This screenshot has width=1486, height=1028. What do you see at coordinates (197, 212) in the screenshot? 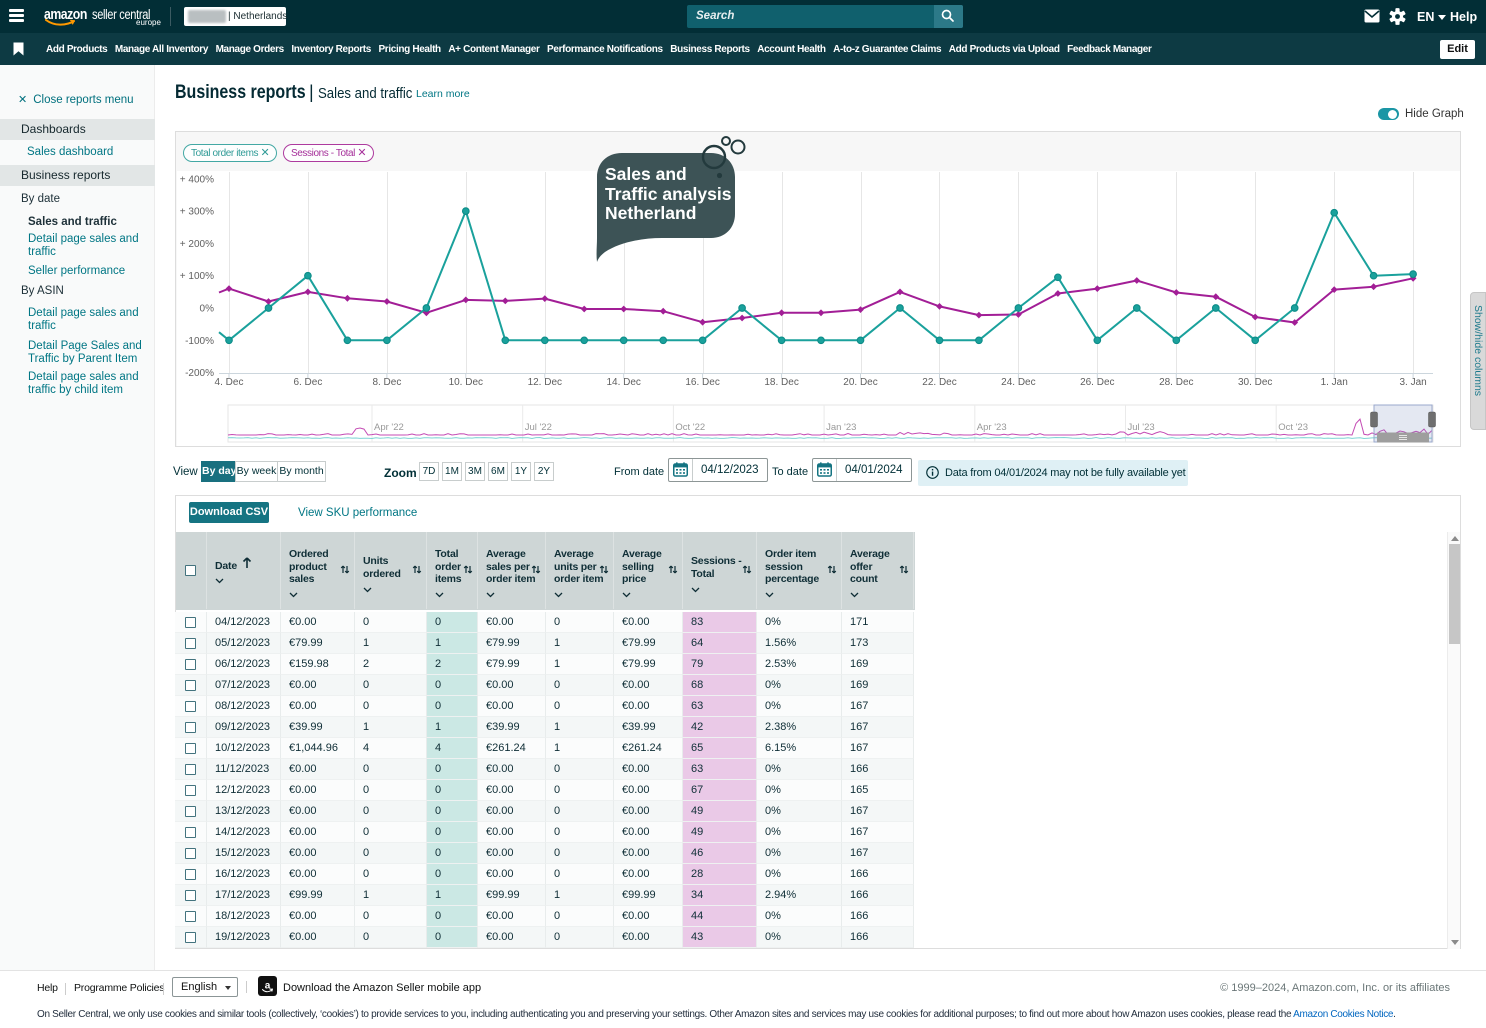
I see `svg-text: + 300%` at bounding box center [197, 212].